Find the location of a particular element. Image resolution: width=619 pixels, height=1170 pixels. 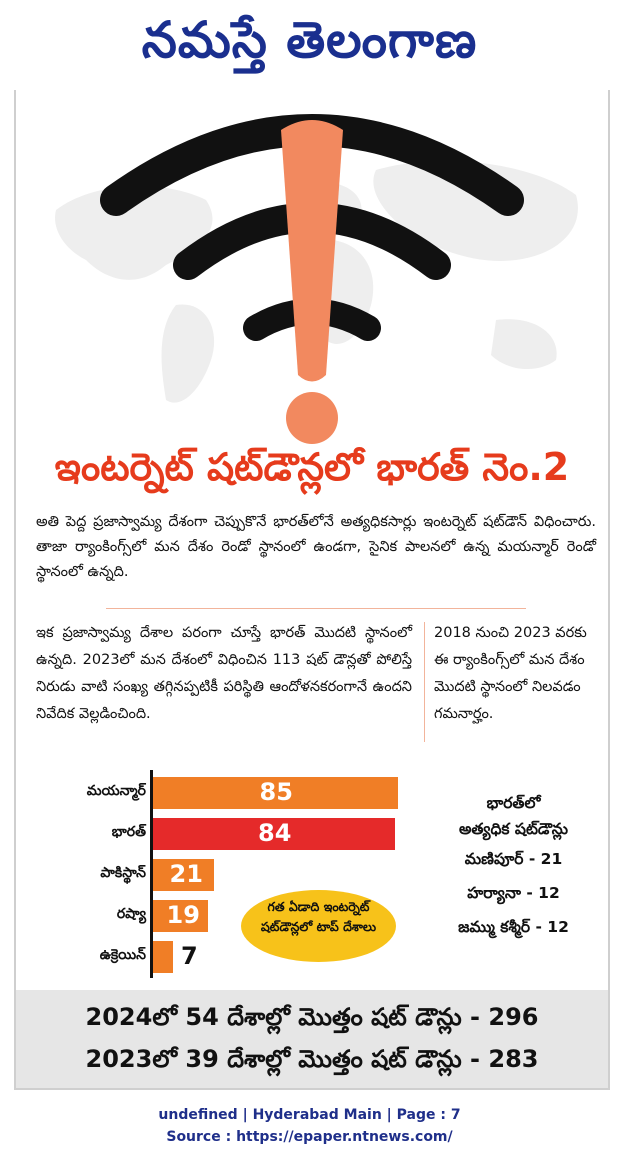

bar-value-label: 7 is located at coordinates (189, 956).